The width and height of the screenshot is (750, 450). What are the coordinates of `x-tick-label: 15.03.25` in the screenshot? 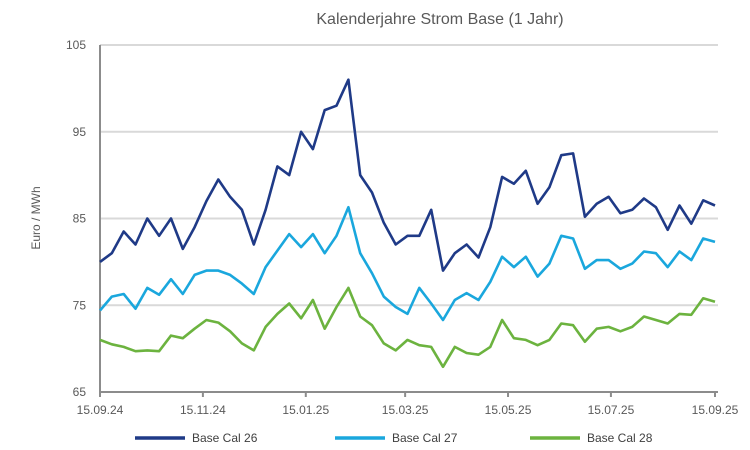 It's located at (405, 410).